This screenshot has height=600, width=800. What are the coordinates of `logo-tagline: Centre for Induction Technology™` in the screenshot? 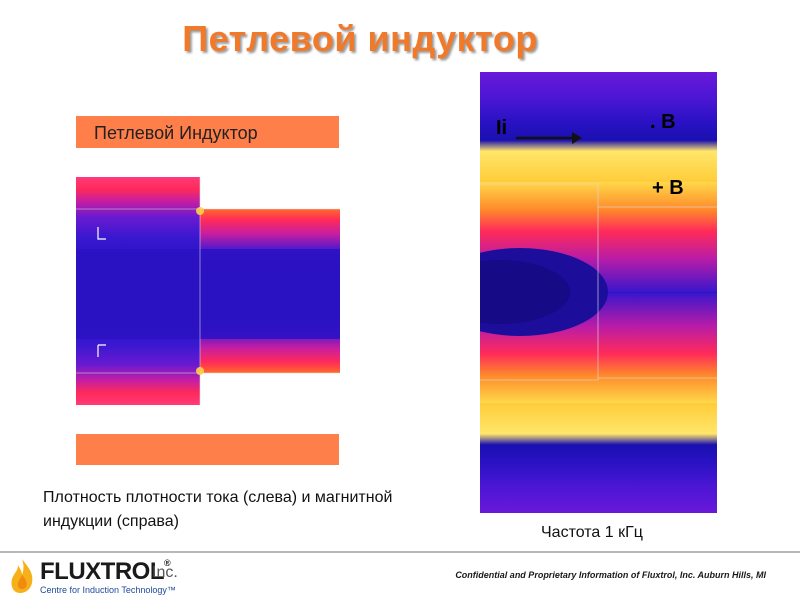 It's located at (108, 590).